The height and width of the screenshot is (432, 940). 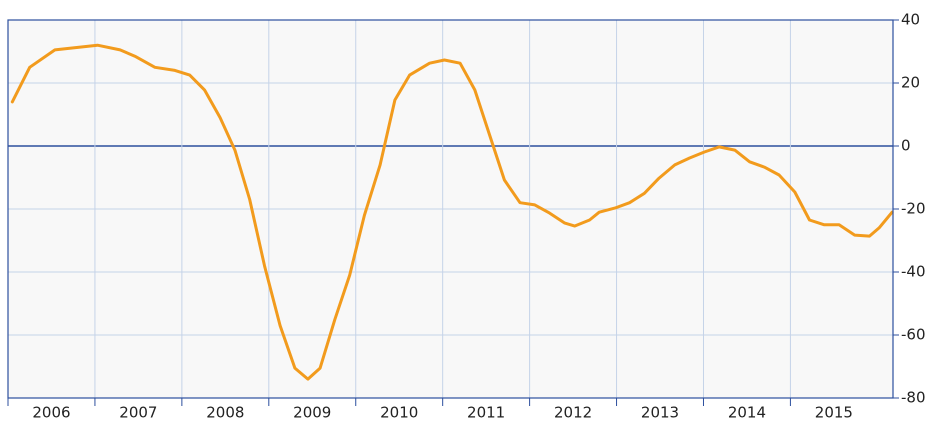 What do you see at coordinates (573, 413) in the screenshot?
I see `x-tick-label: 2012` at bounding box center [573, 413].